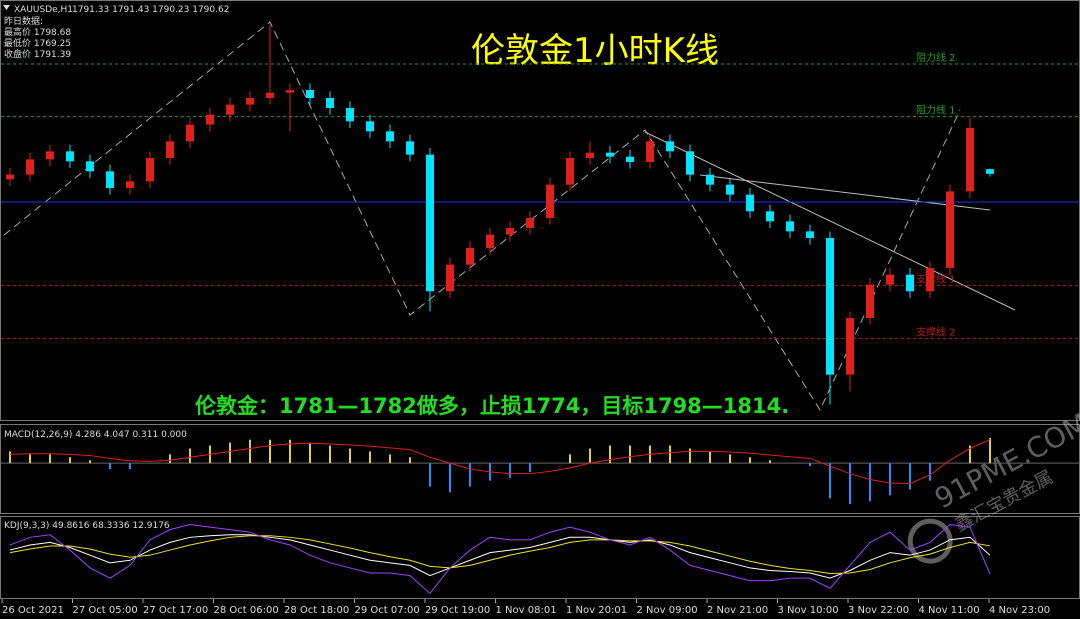 The width and height of the screenshot is (1080, 619). I want to click on level-label: 阻力线 2, so click(936, 57).